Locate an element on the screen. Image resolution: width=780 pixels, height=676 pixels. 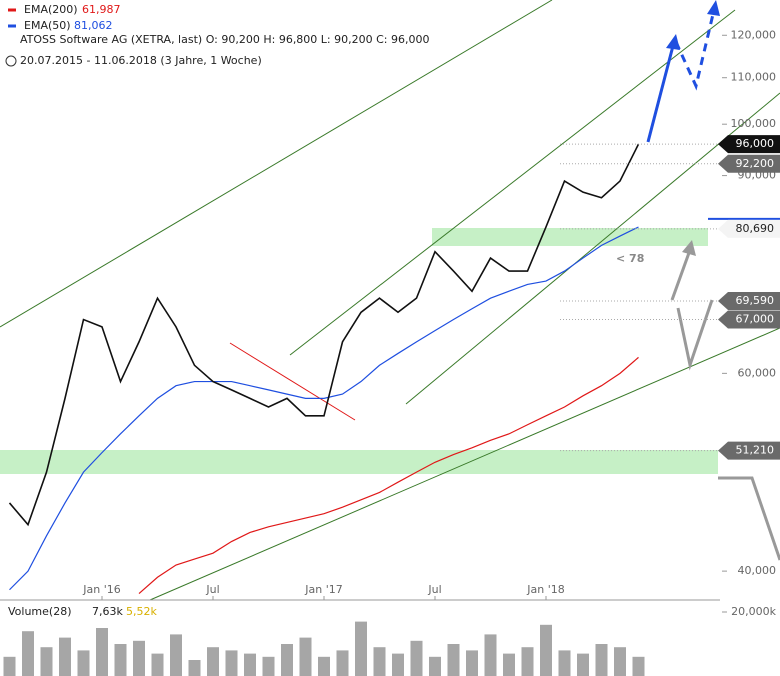
price-tag: 67,000 is located at coordinates (670, 319).